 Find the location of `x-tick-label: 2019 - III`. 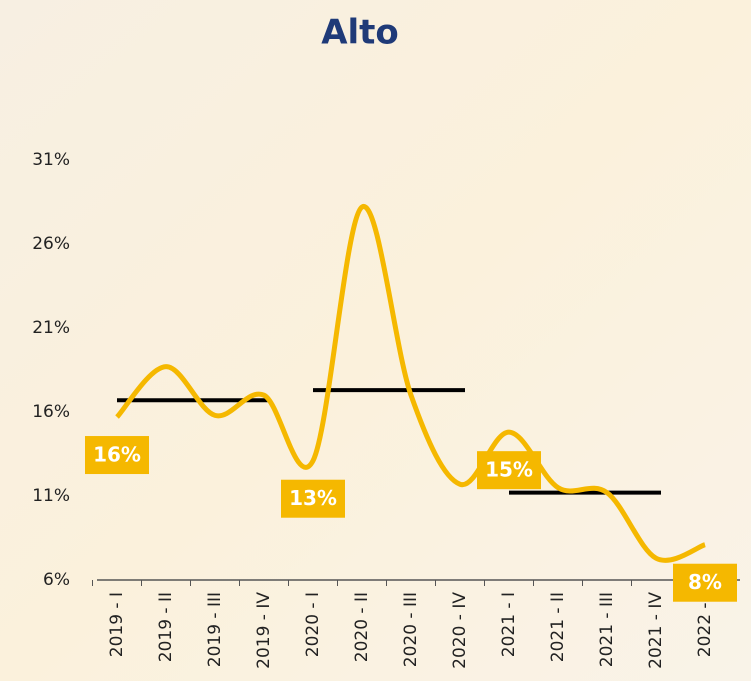

x-tick-label: 2019 - III is located at coordinates (215, 629).